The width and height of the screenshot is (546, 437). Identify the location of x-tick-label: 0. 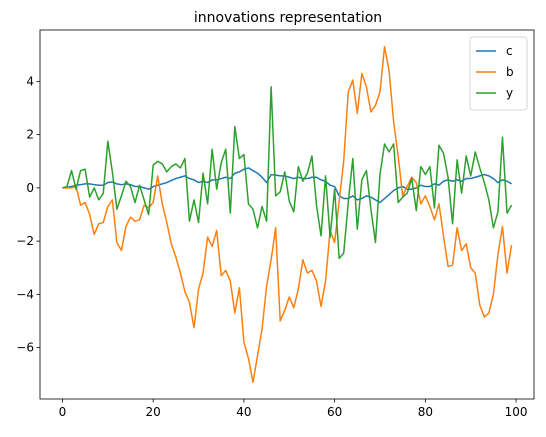
(63, 412).